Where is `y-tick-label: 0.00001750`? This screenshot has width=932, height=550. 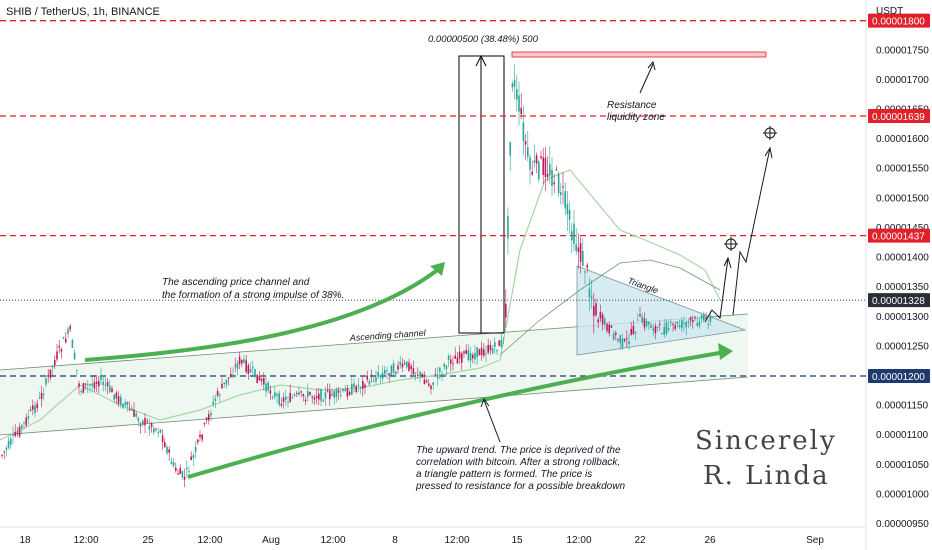
y-tick-label: 0.00001750 is located at coordinates (902, 50).